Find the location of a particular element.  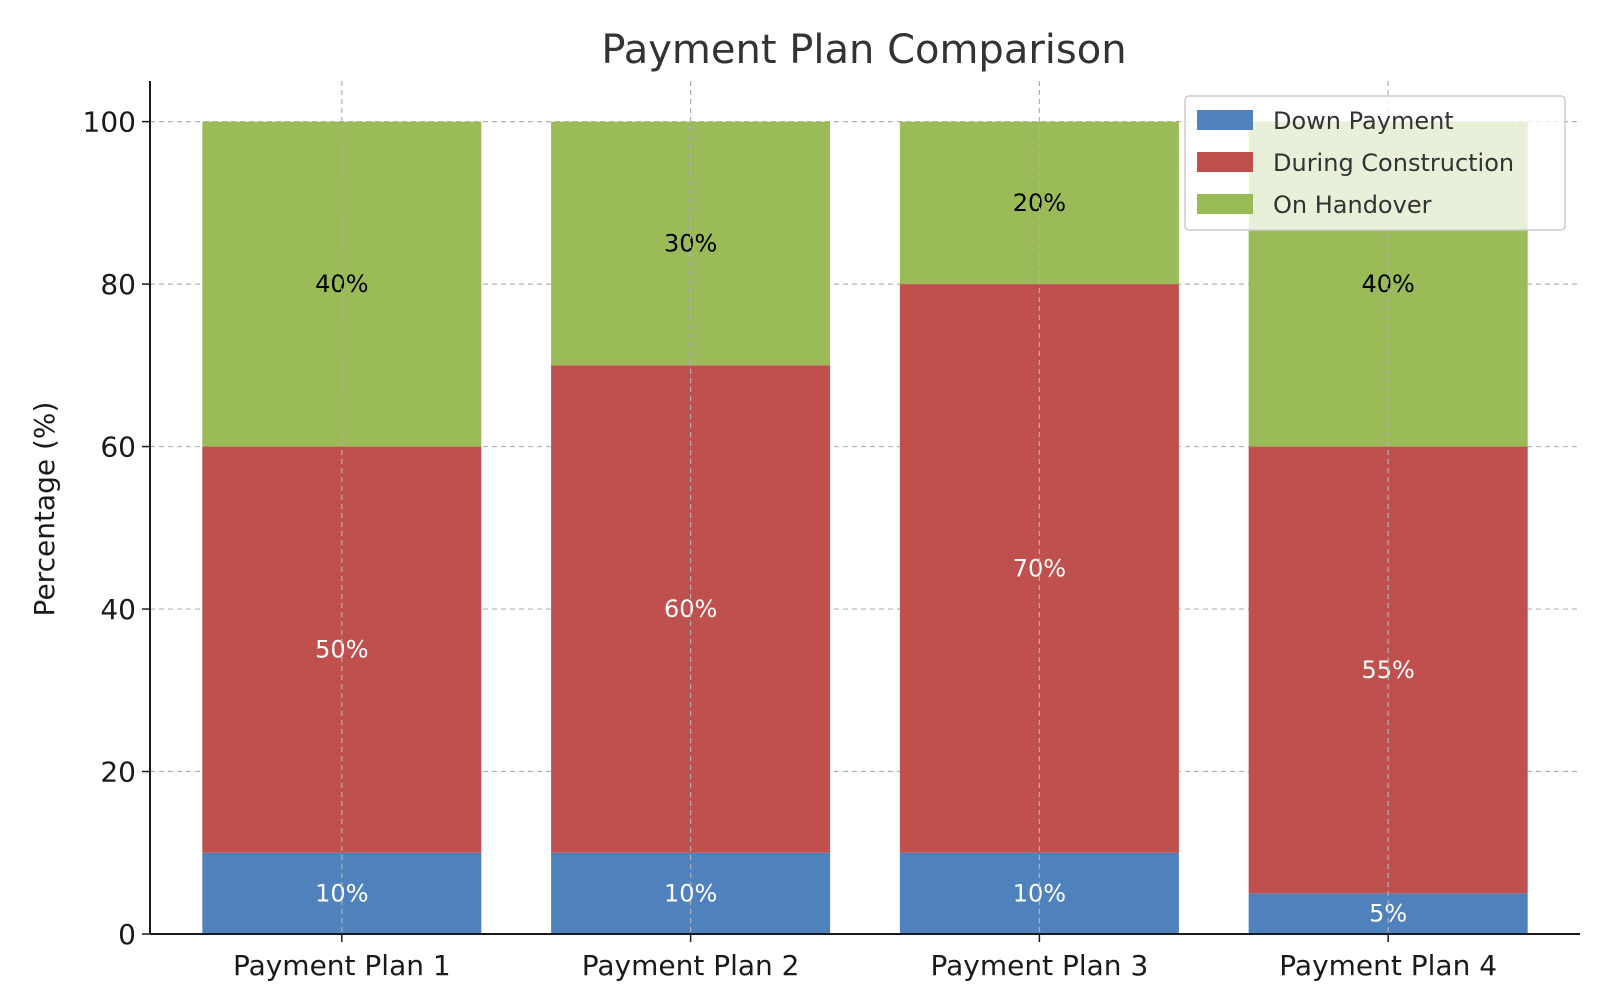

y-tick-label-5: 100 is located at coordinates (109, 122).